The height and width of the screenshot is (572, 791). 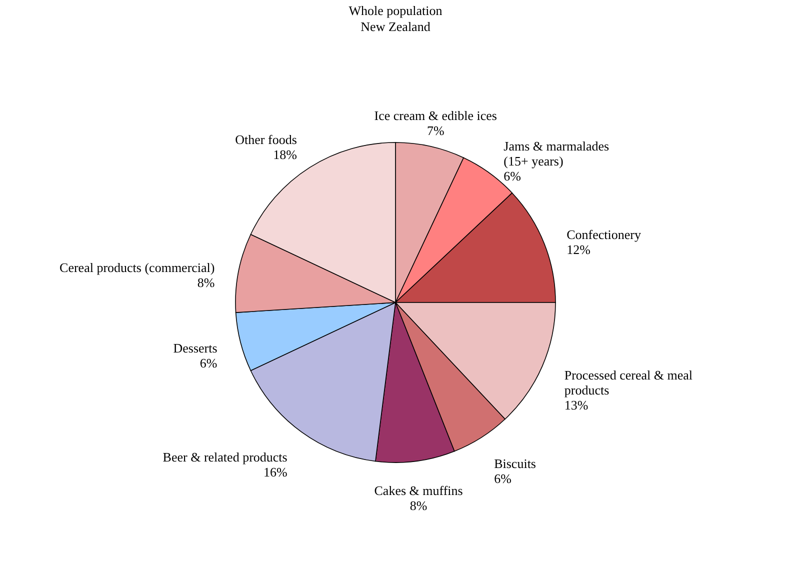 What do you see at coordinates (137, 268) in the screenshot?
I see `slice-label: Cereal products (commercial)` at bounding box center [137, 268].